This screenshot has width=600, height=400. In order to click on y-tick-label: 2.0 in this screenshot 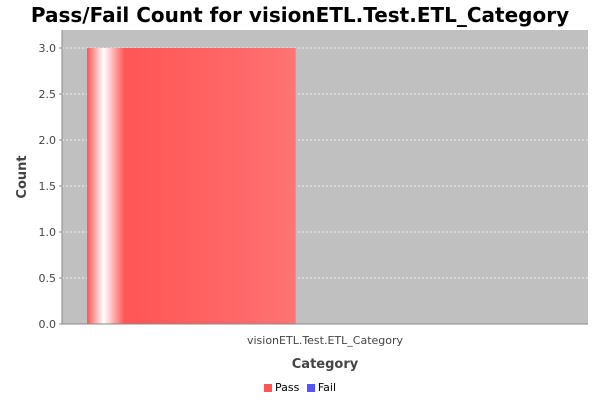, I will do `click(48, 140)`.